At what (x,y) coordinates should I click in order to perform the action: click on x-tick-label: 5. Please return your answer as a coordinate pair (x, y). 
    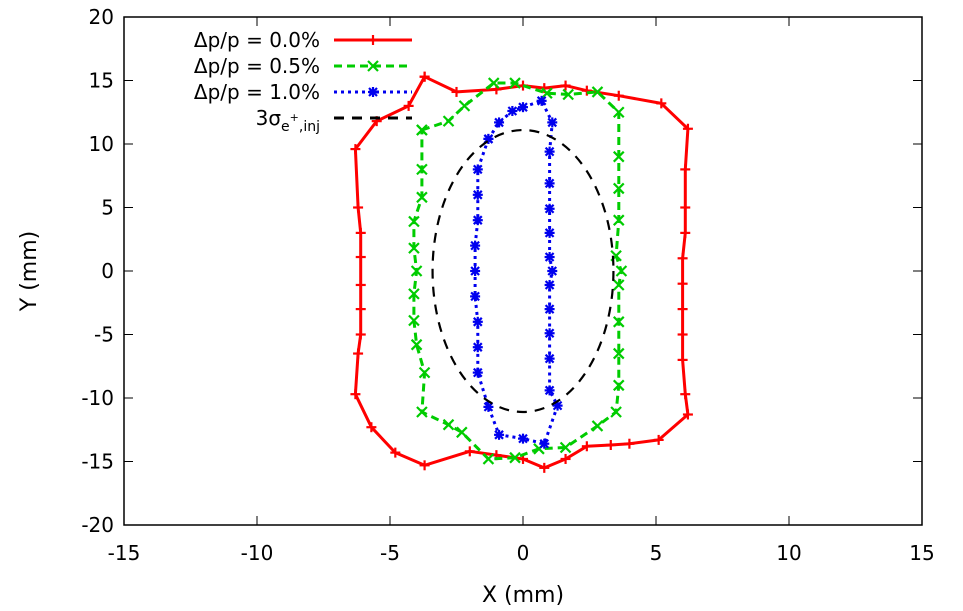
    Looking at the image, I should click on (656, 553).